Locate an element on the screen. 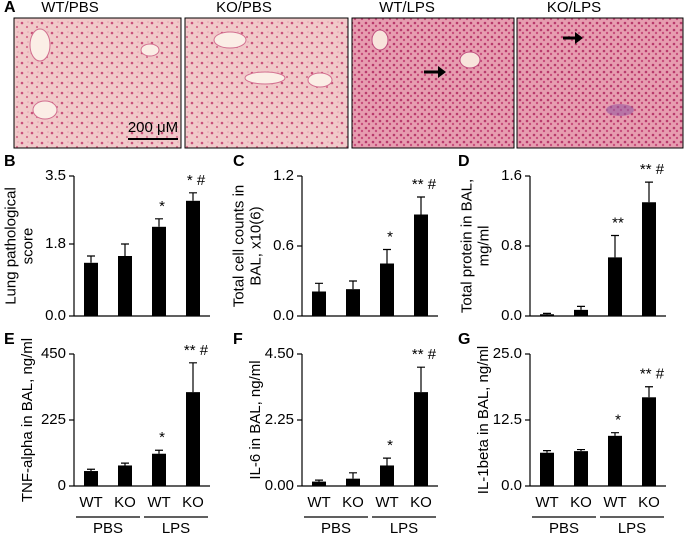  panel-label: F is located at coordinates (238, 339).